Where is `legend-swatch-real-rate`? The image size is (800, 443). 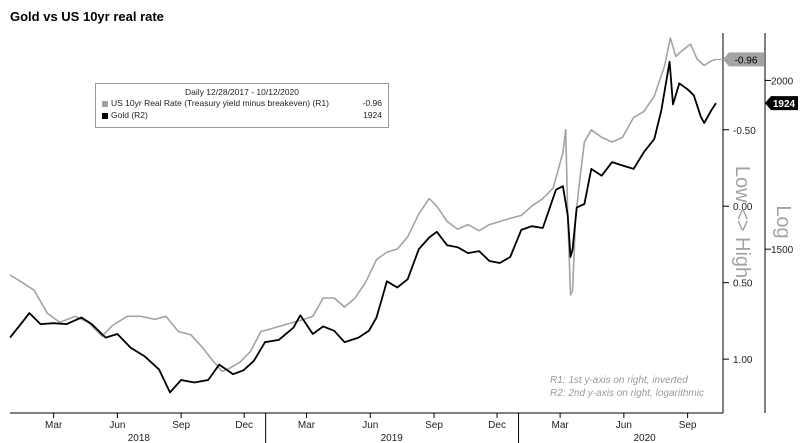
legend-swatch-real-rate is located at coordinates (105, 103).